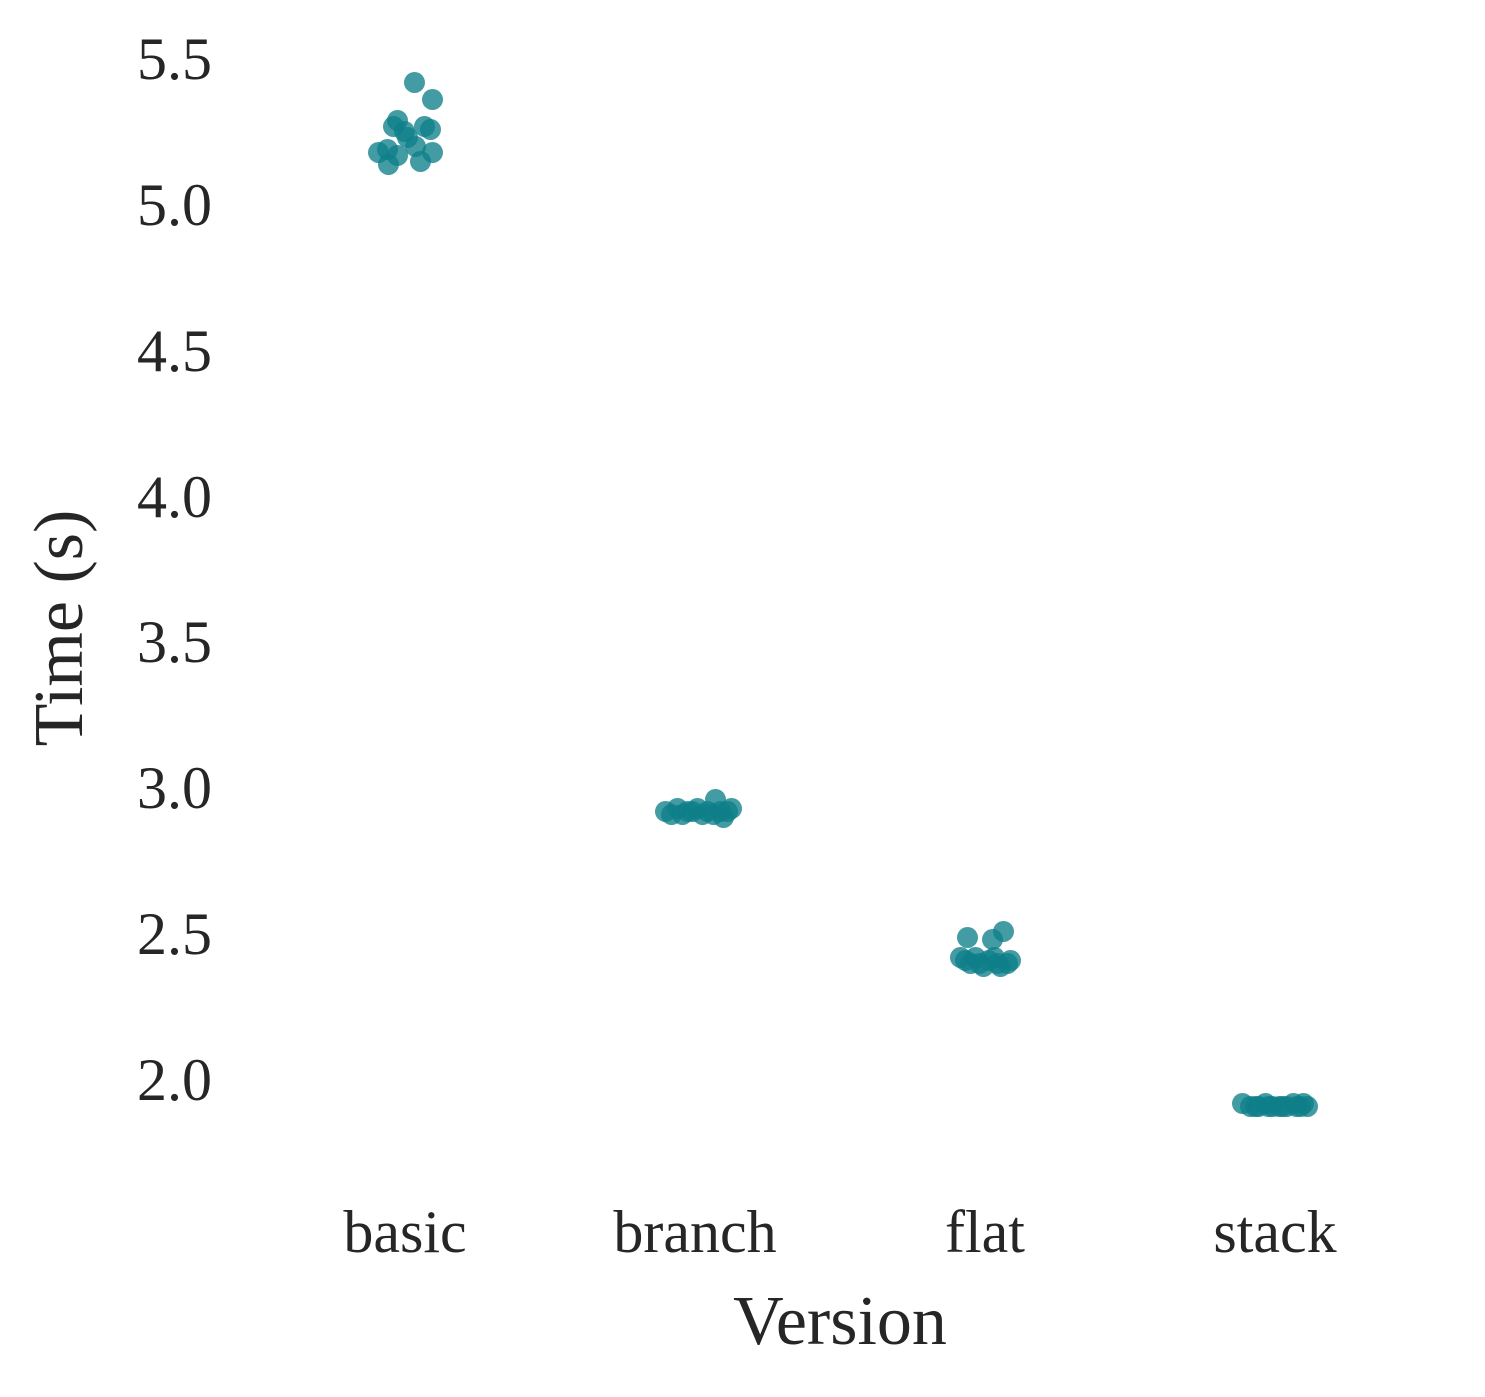 Image resolution: width=1485 pixels, height=1397 pixels. Describe the element at coordinates (174, 934) in the screenshot. I see `y-tick-label-2.5: 2.5` at that location.